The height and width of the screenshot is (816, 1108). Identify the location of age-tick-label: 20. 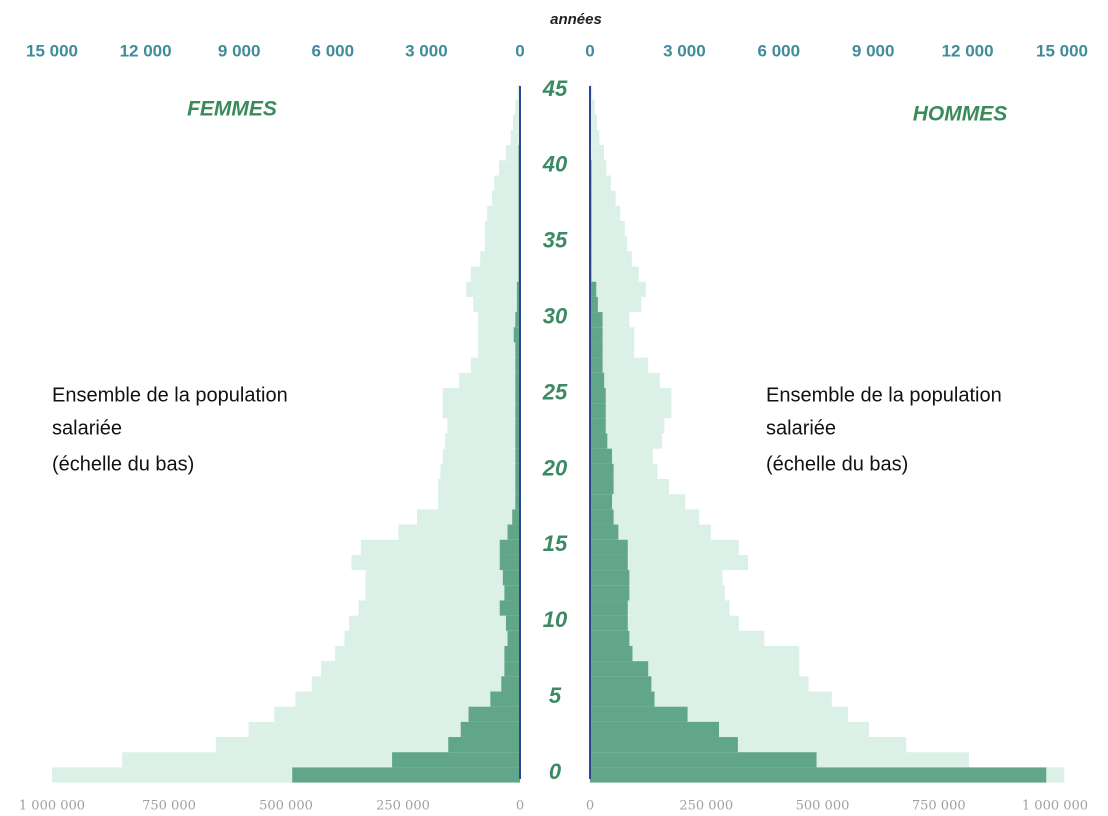
(555, 467).